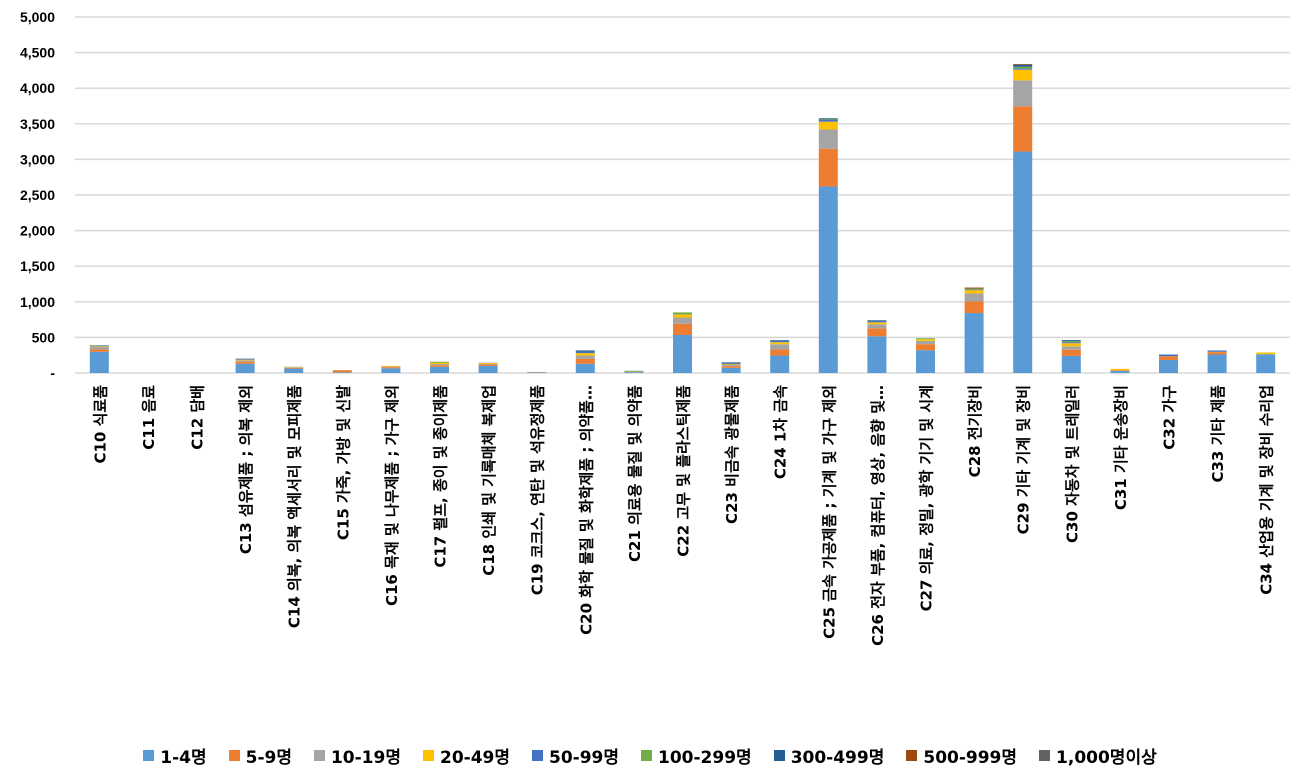 This screenshot has width=1300, height=784. What do you see at coordinates (1072, 464) in the screenshot?
I see `x-tick-label: C30 자동차 및 트레일러` at bounding box center [1072, 464].